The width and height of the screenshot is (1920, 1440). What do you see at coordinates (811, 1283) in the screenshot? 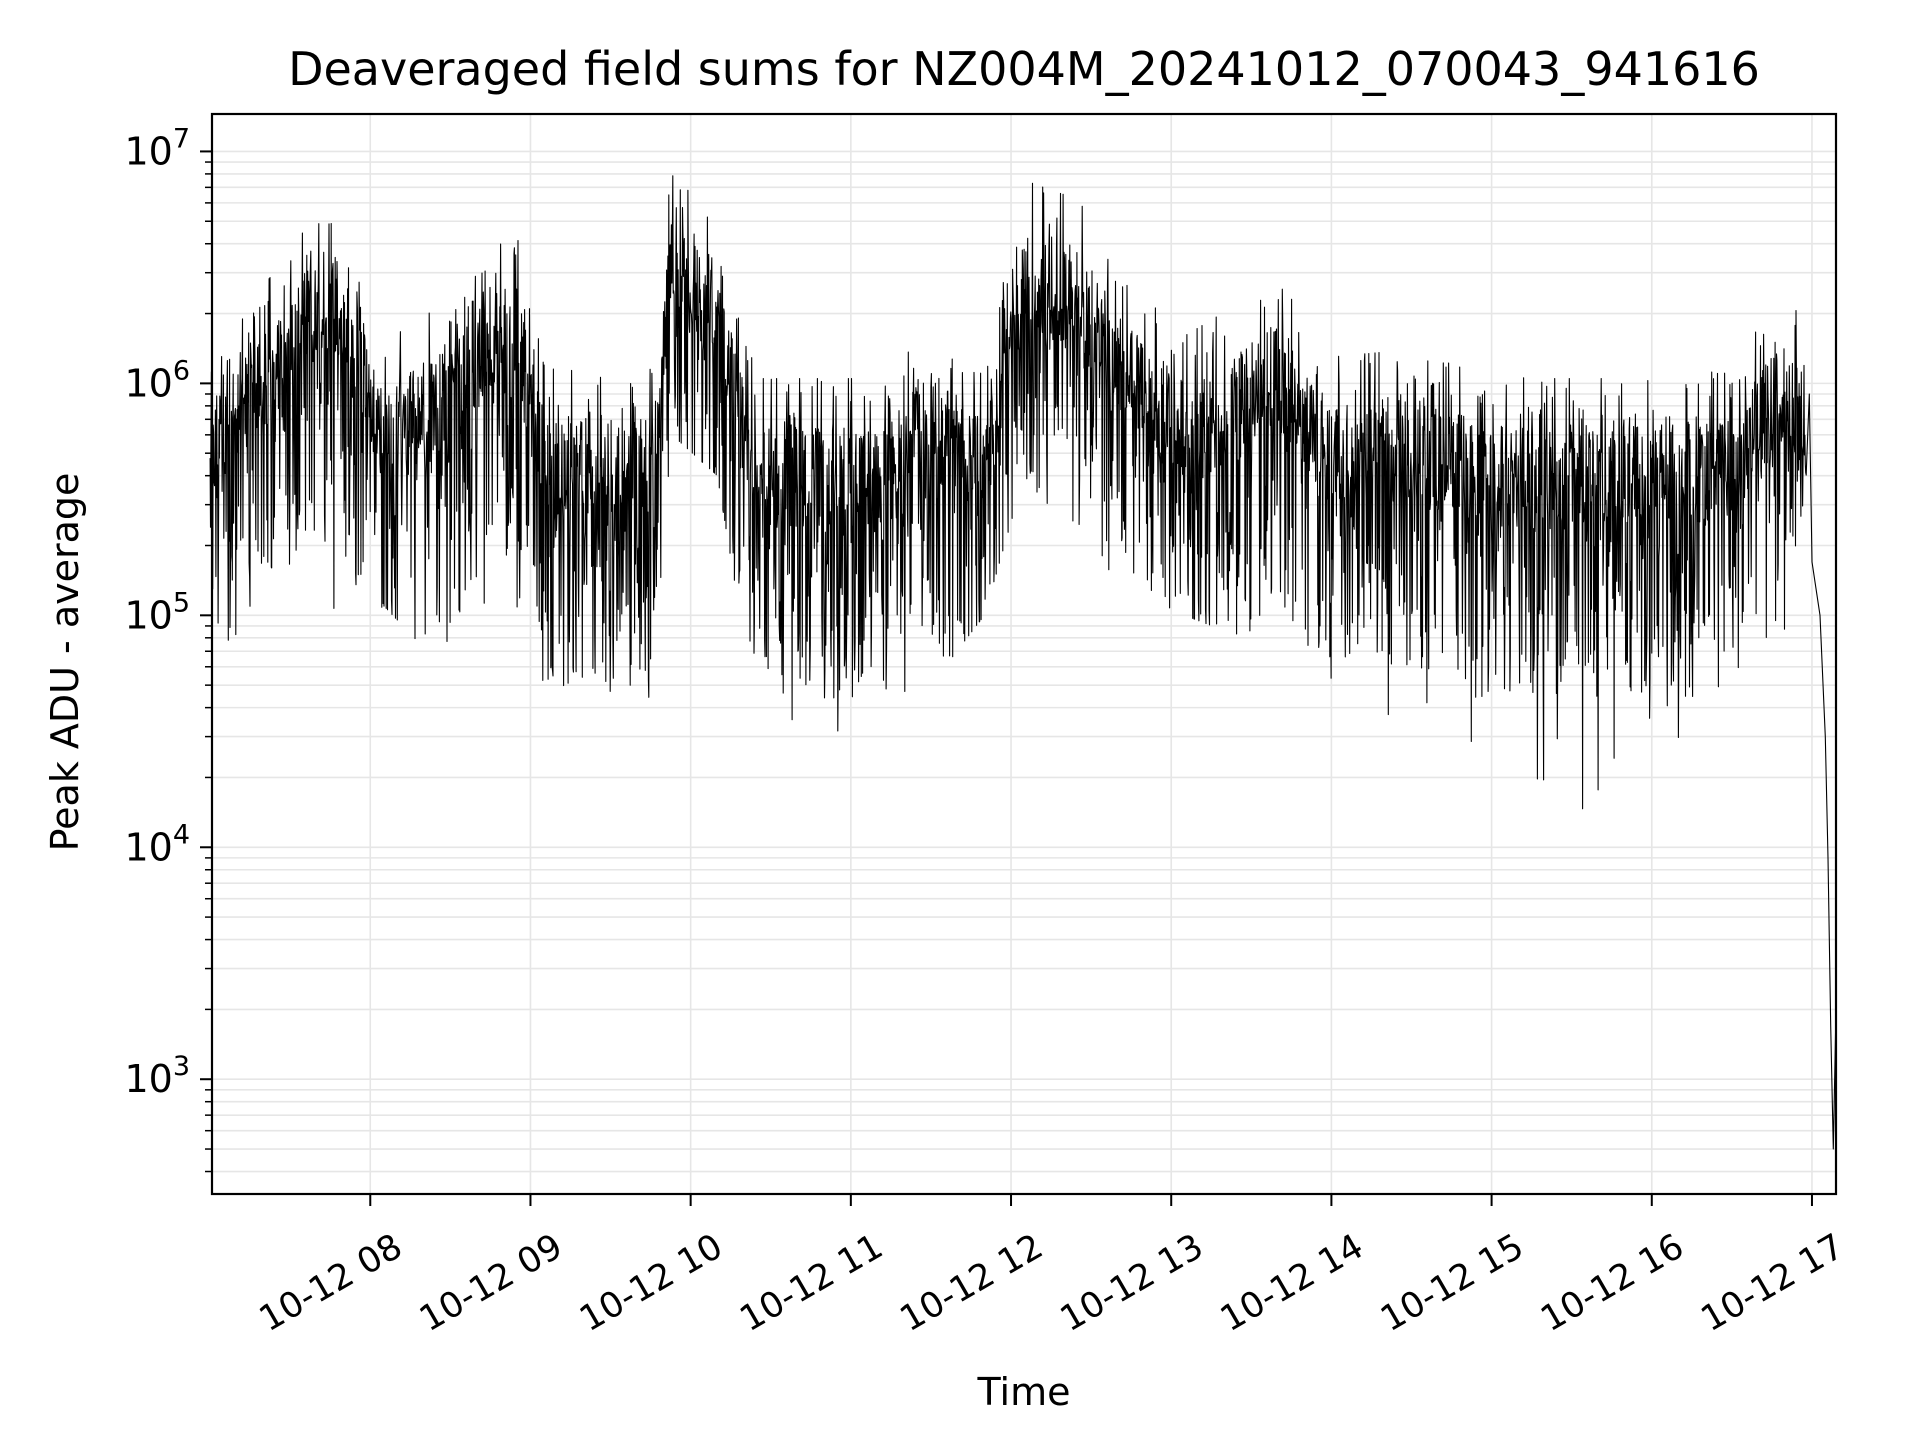
I see `x-tick-label: 10-12 11` at bounding box center [811, 1283].